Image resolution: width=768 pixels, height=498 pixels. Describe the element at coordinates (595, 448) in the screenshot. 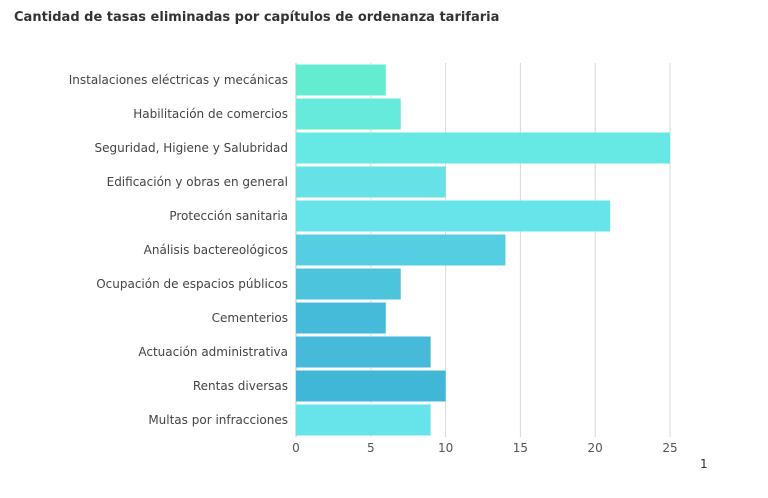

I see `x-tick-label: 20` at that location.